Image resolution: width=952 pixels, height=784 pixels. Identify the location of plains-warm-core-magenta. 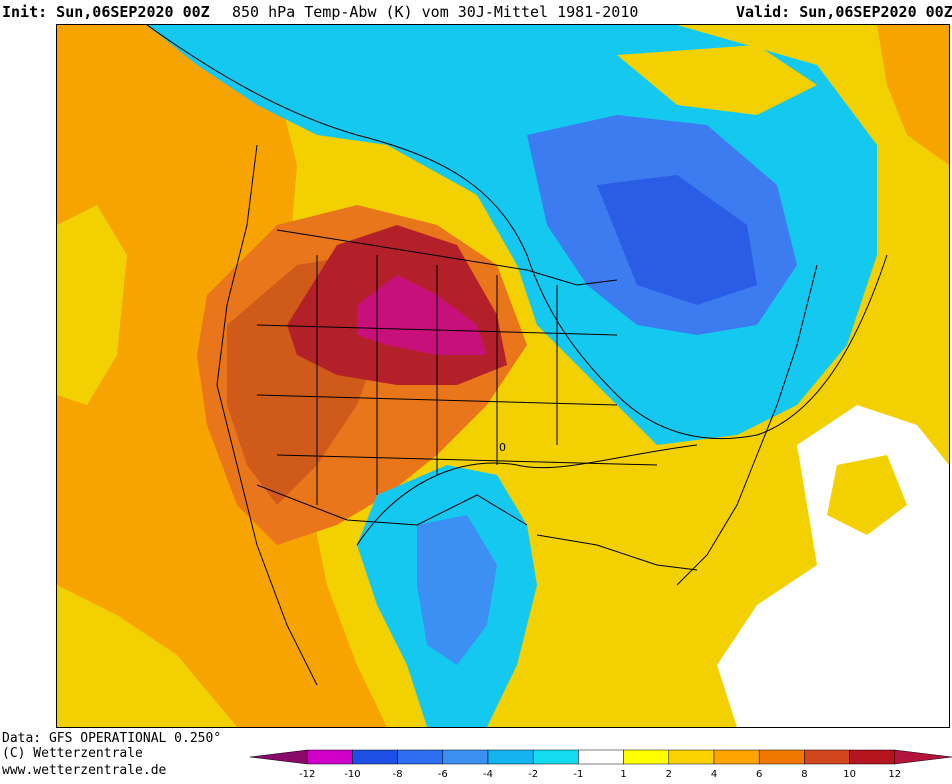
(422, 315).